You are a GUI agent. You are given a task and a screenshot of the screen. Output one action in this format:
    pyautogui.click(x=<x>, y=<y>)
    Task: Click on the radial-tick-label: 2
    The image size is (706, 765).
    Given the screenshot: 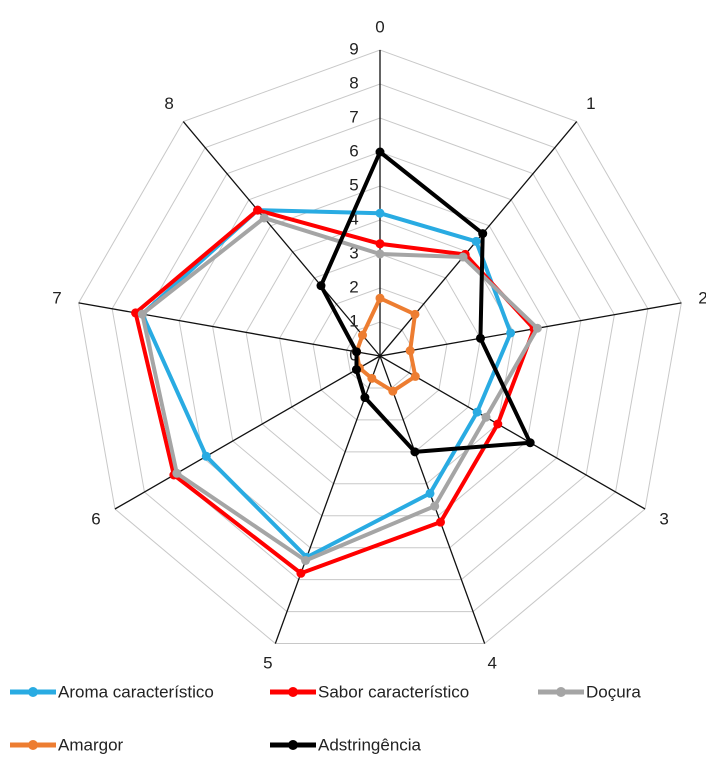 What is the action you would take?
    pyautogui.click(x=353, y=286)
    